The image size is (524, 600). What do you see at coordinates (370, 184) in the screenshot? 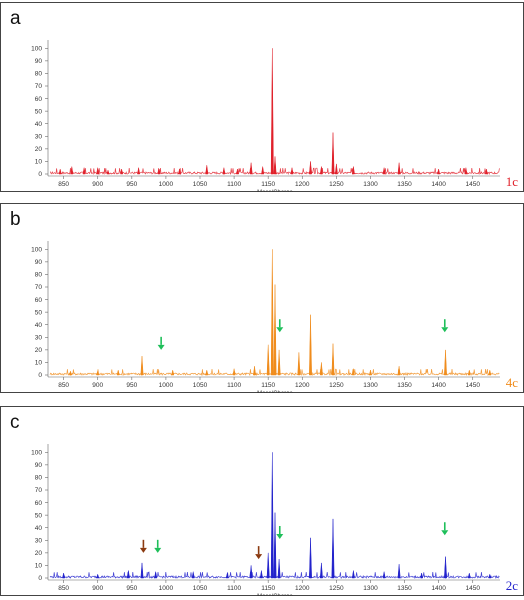
I see `x-tick-label: 1300` at bounding box center [370, 184].